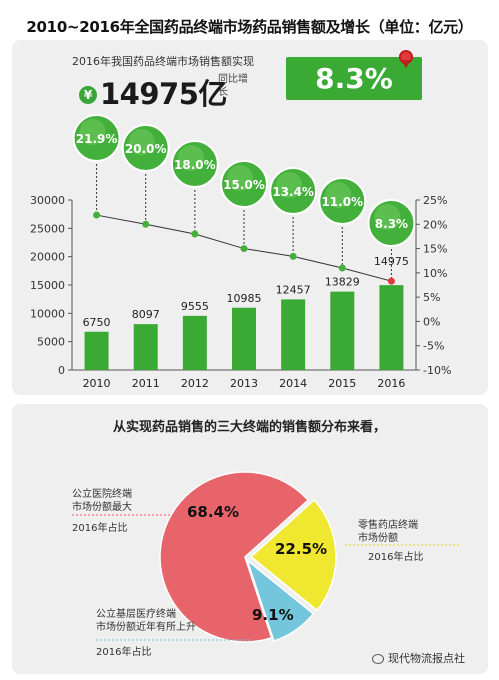  I want to click on bubble-label: 15.0%, so click(244, 185).